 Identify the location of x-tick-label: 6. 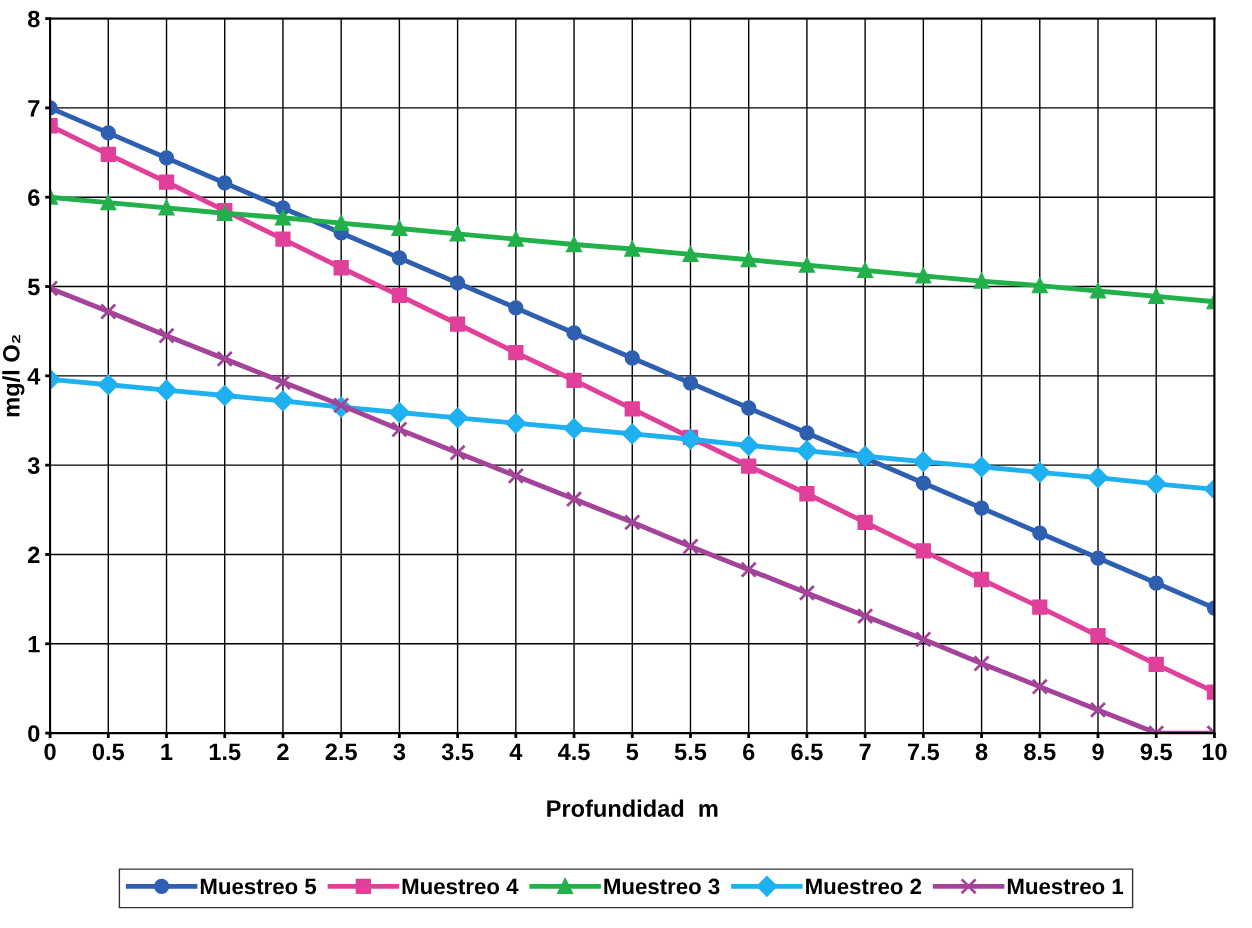
(748, 752).